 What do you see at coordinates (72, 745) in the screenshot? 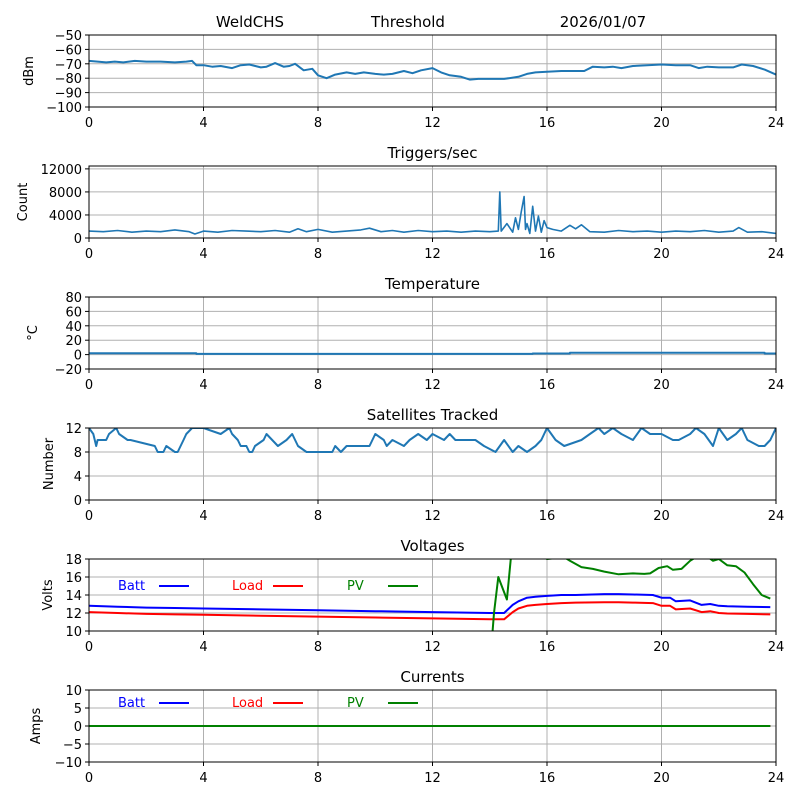
I see `y-tick-label: −5` at bounding box center [72, 745].